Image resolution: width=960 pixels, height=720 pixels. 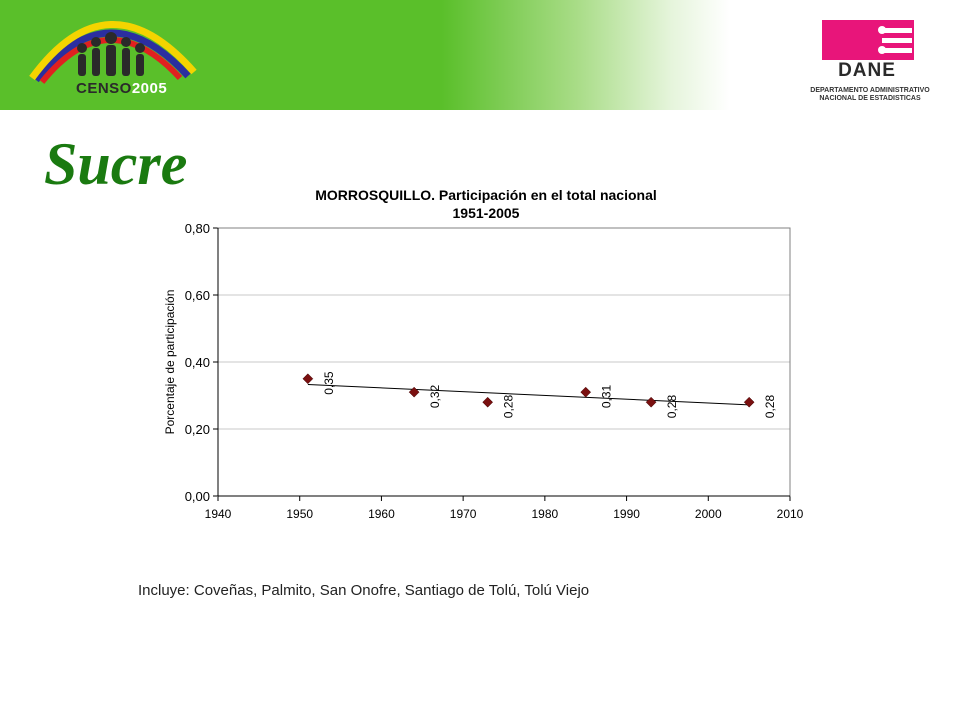 I want to click on x-tick-label: 1980, so click(x=545, y=514).